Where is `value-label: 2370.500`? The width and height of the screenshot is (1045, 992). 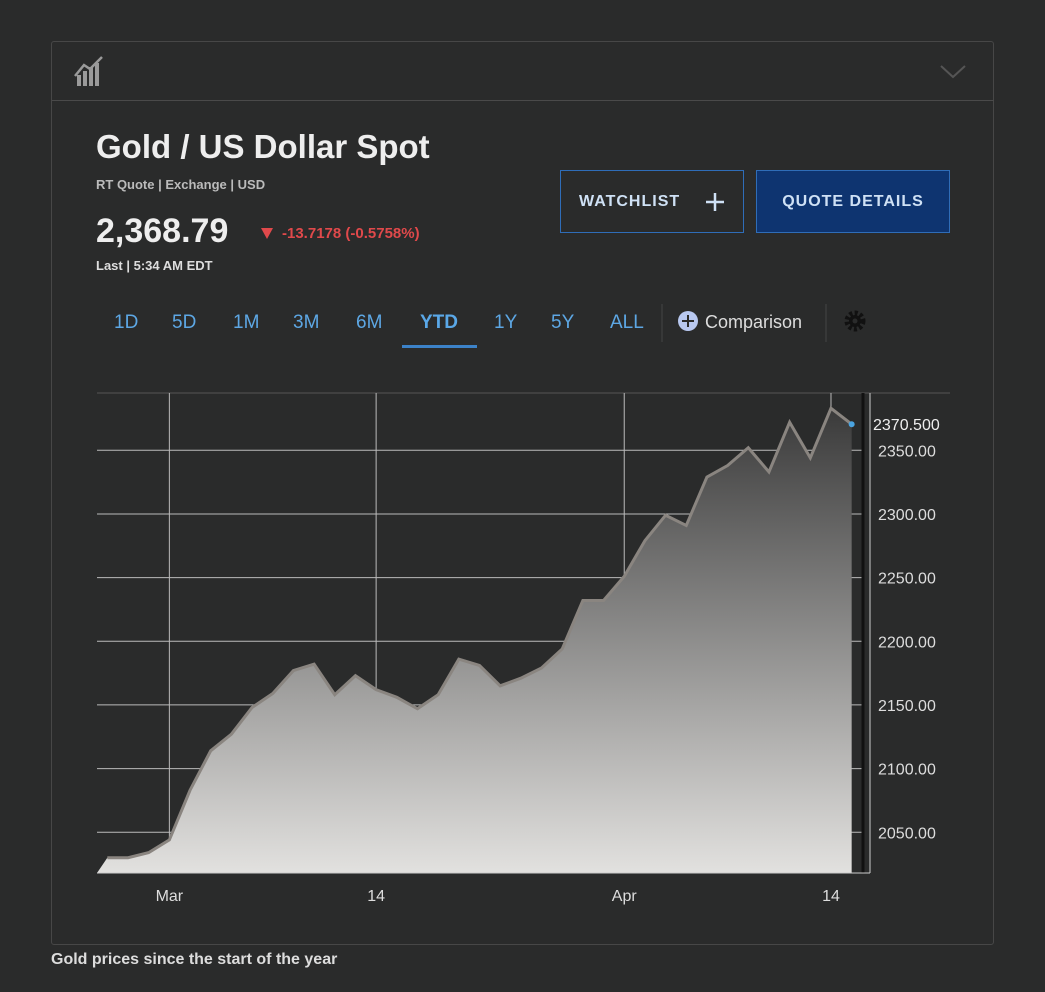
value-label: 2370.500 is located at coordinates (906, 425).